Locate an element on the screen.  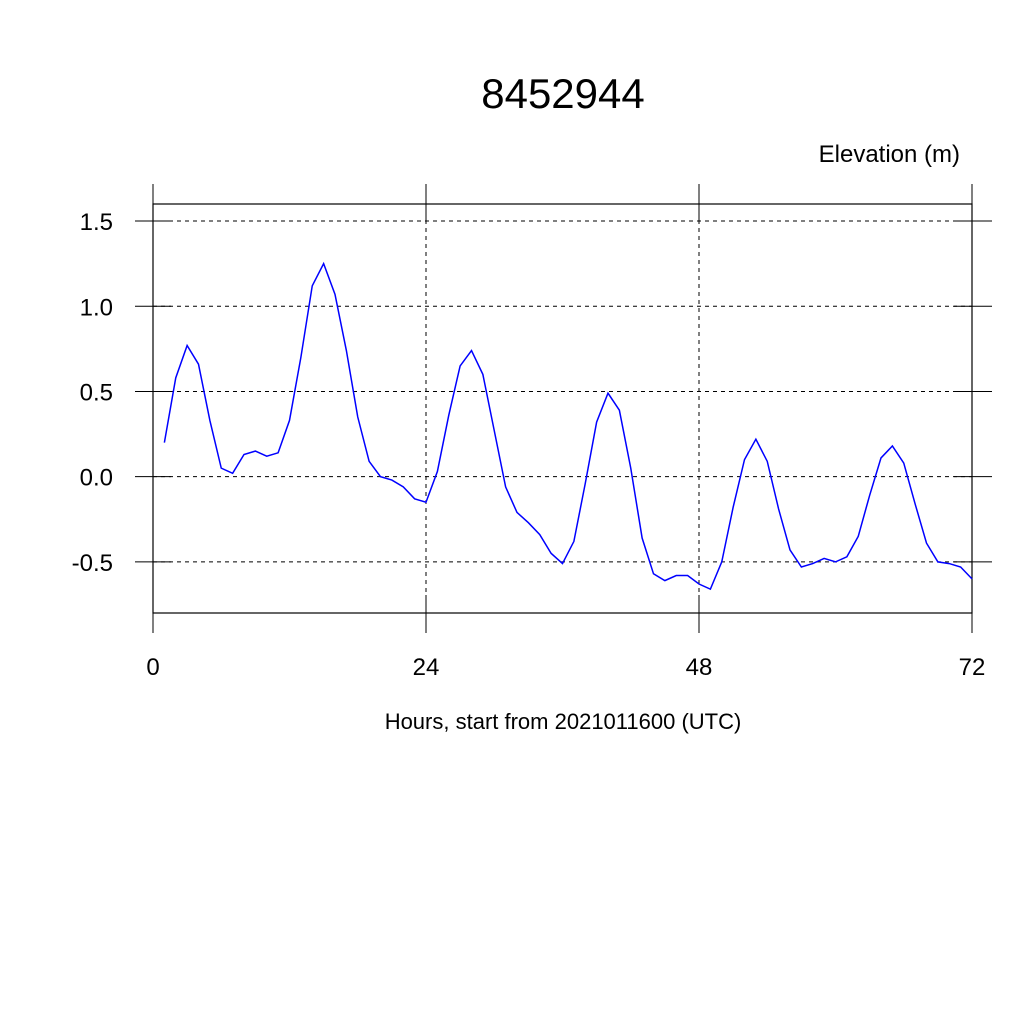
x-tick-label: 0 is located at coordinates (152, 667).